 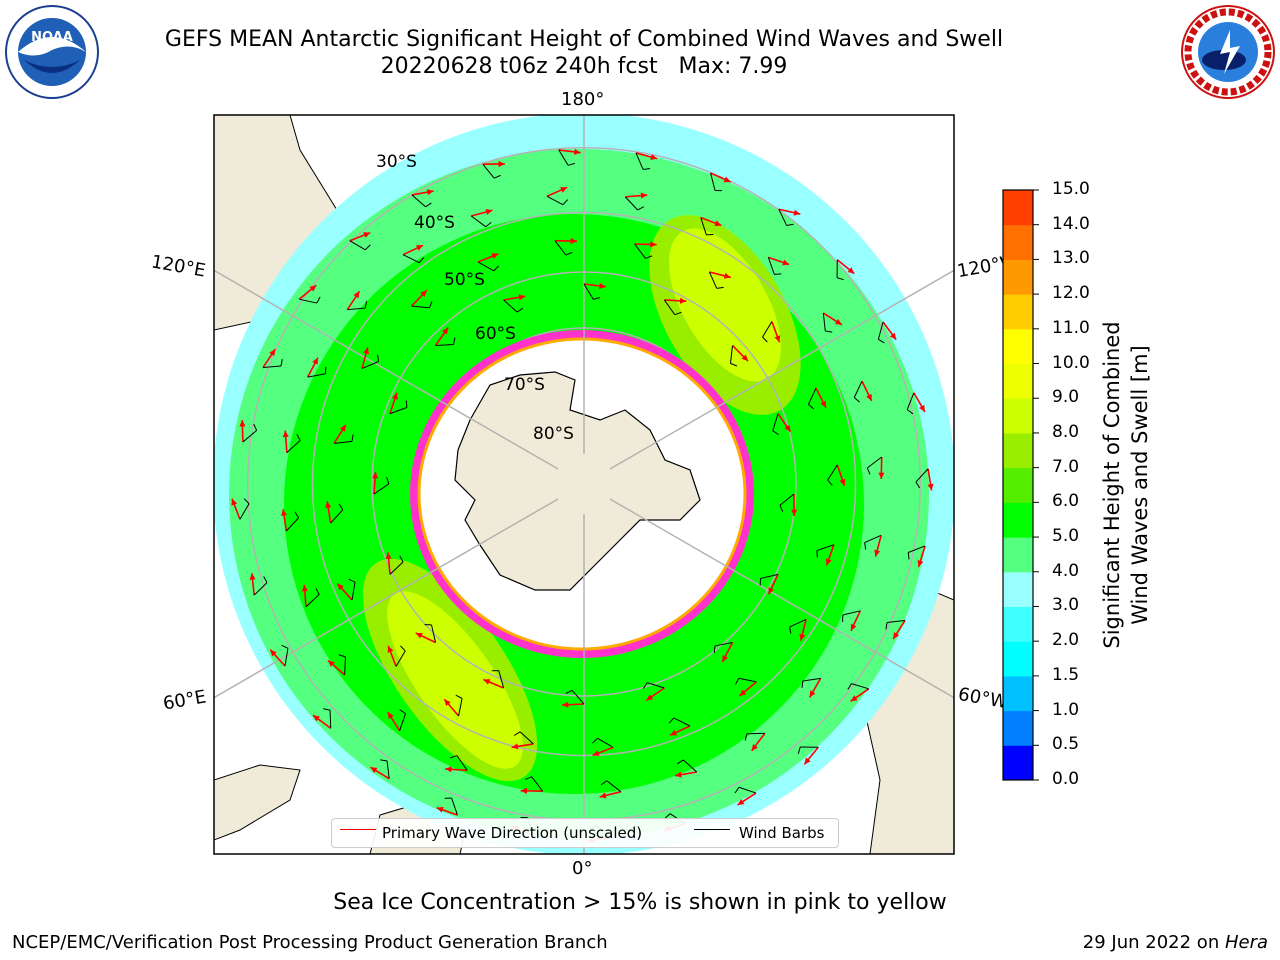 I want to click on noaa-logo-text: NOAA, so click(x=52, y=37).